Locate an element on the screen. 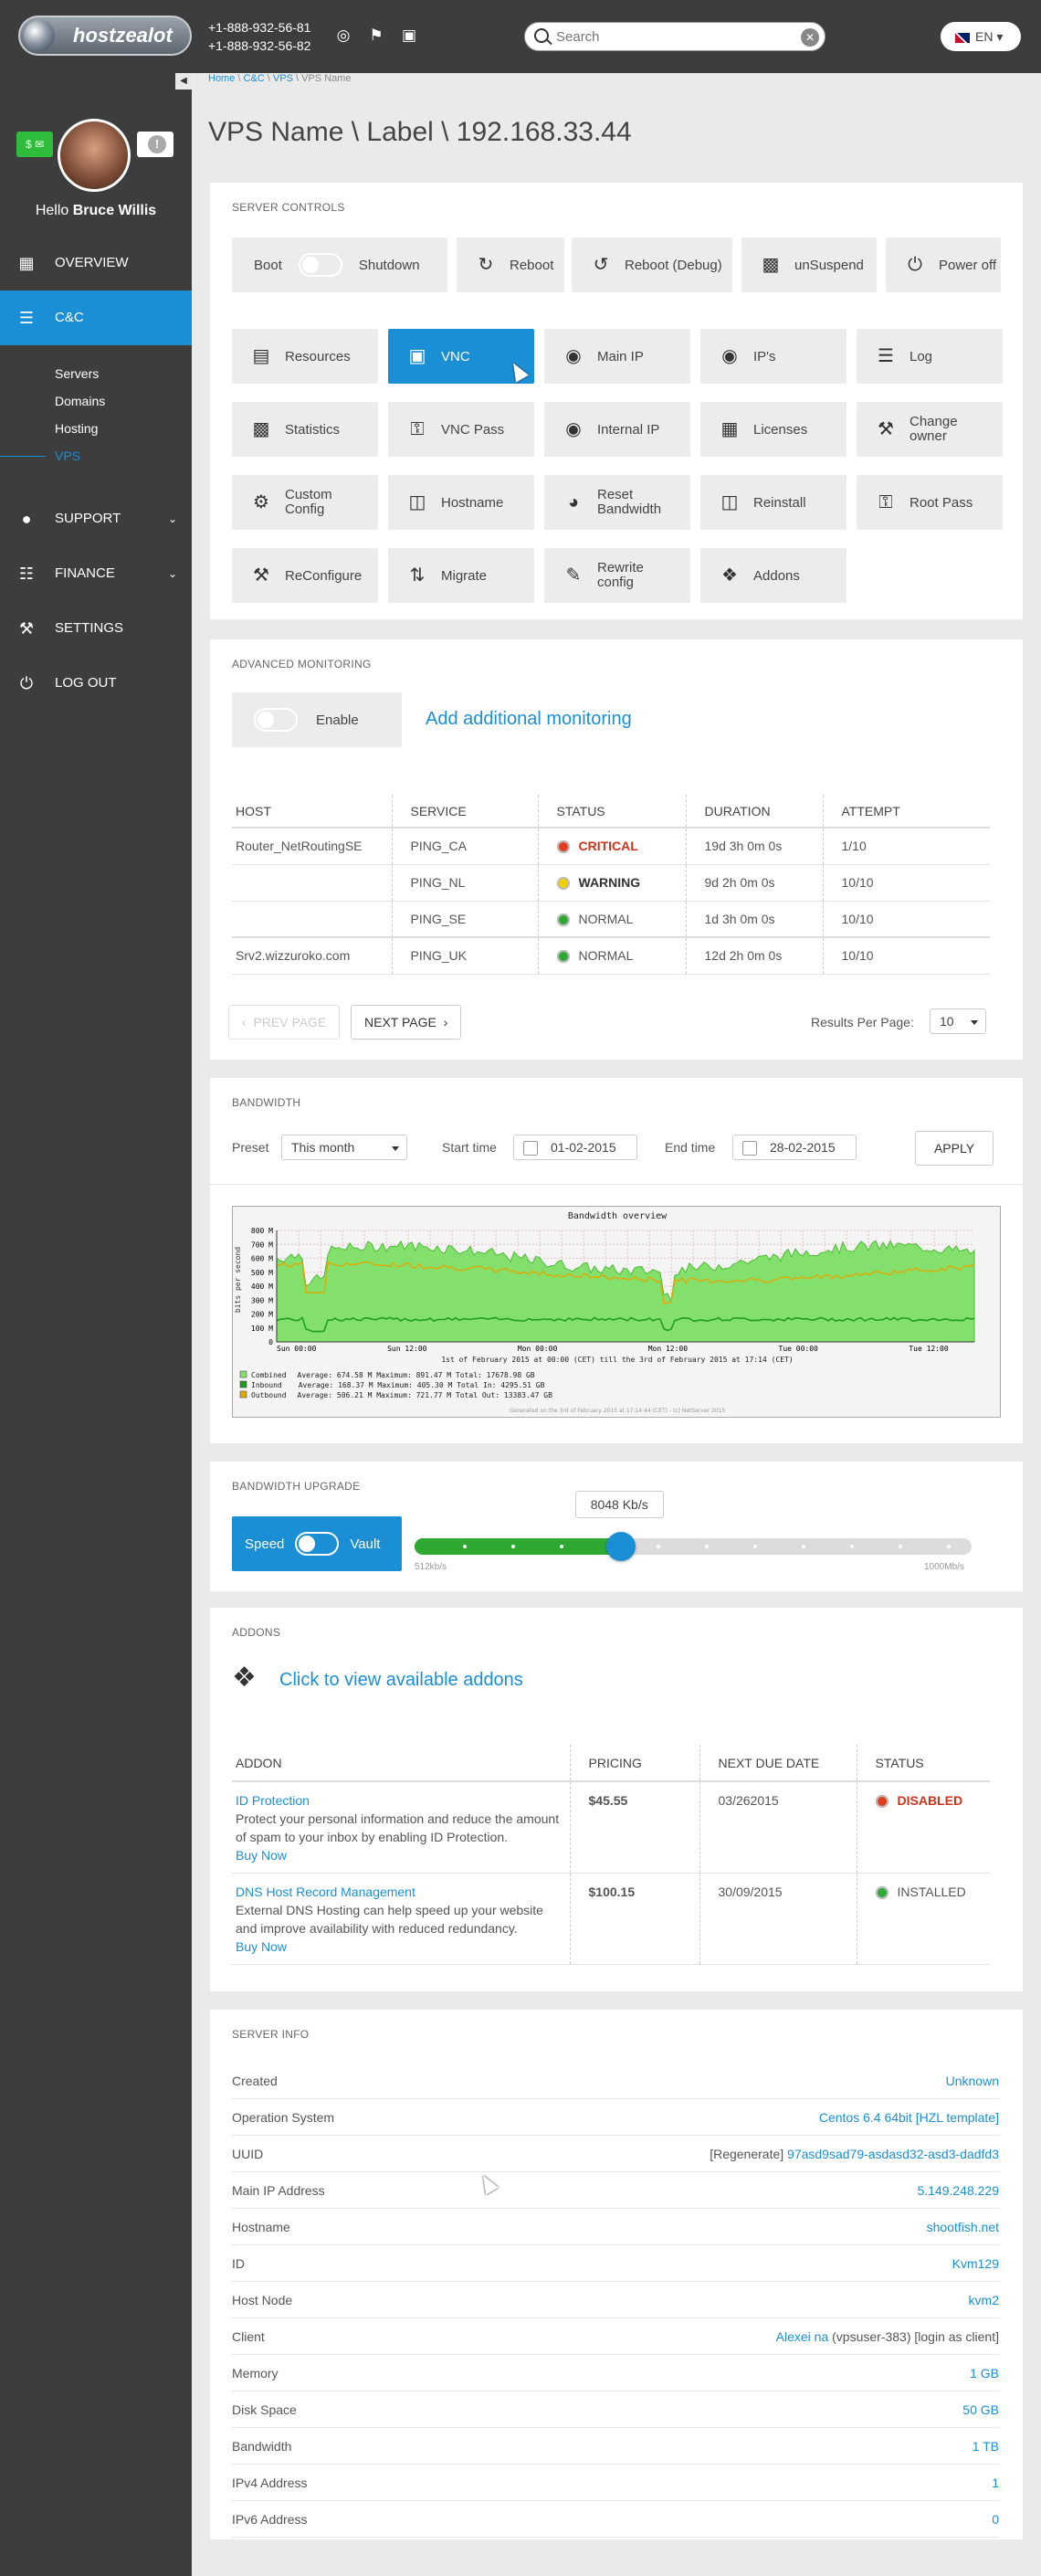  monitoring-toggle-switch is located at coordinates (276, 720).